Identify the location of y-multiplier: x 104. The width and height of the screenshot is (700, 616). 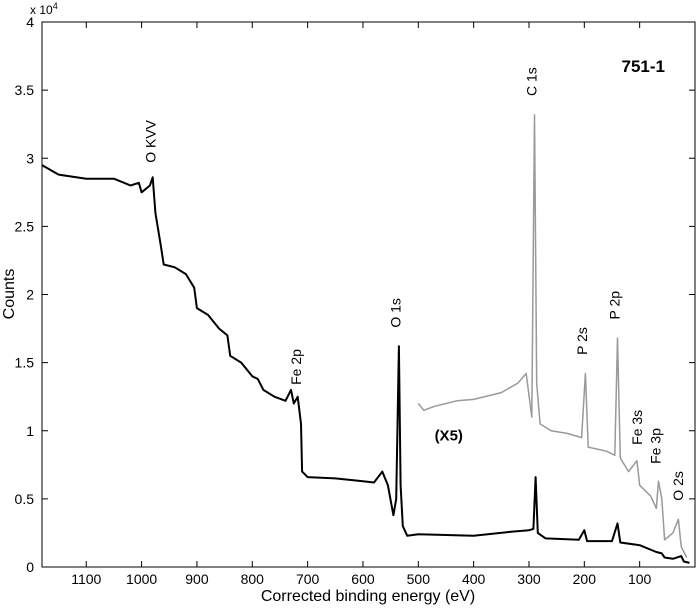
(44, 9).